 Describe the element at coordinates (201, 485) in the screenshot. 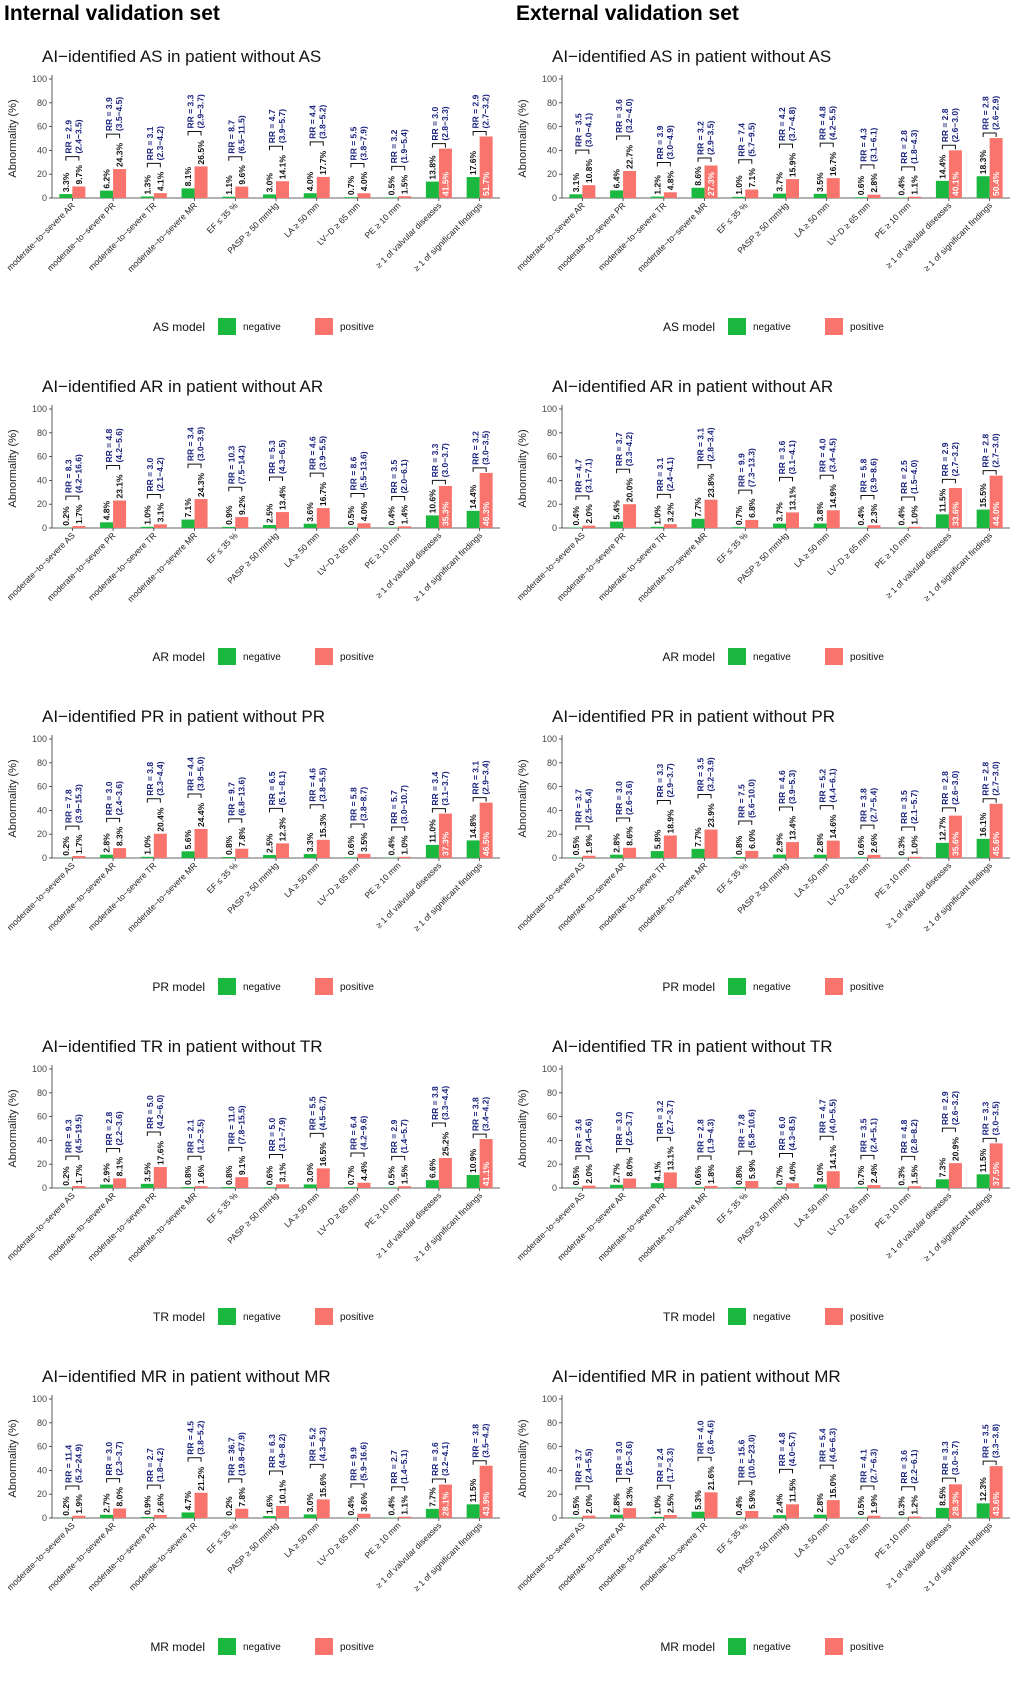

I see `value-label-positive: 24.3%` at that location.